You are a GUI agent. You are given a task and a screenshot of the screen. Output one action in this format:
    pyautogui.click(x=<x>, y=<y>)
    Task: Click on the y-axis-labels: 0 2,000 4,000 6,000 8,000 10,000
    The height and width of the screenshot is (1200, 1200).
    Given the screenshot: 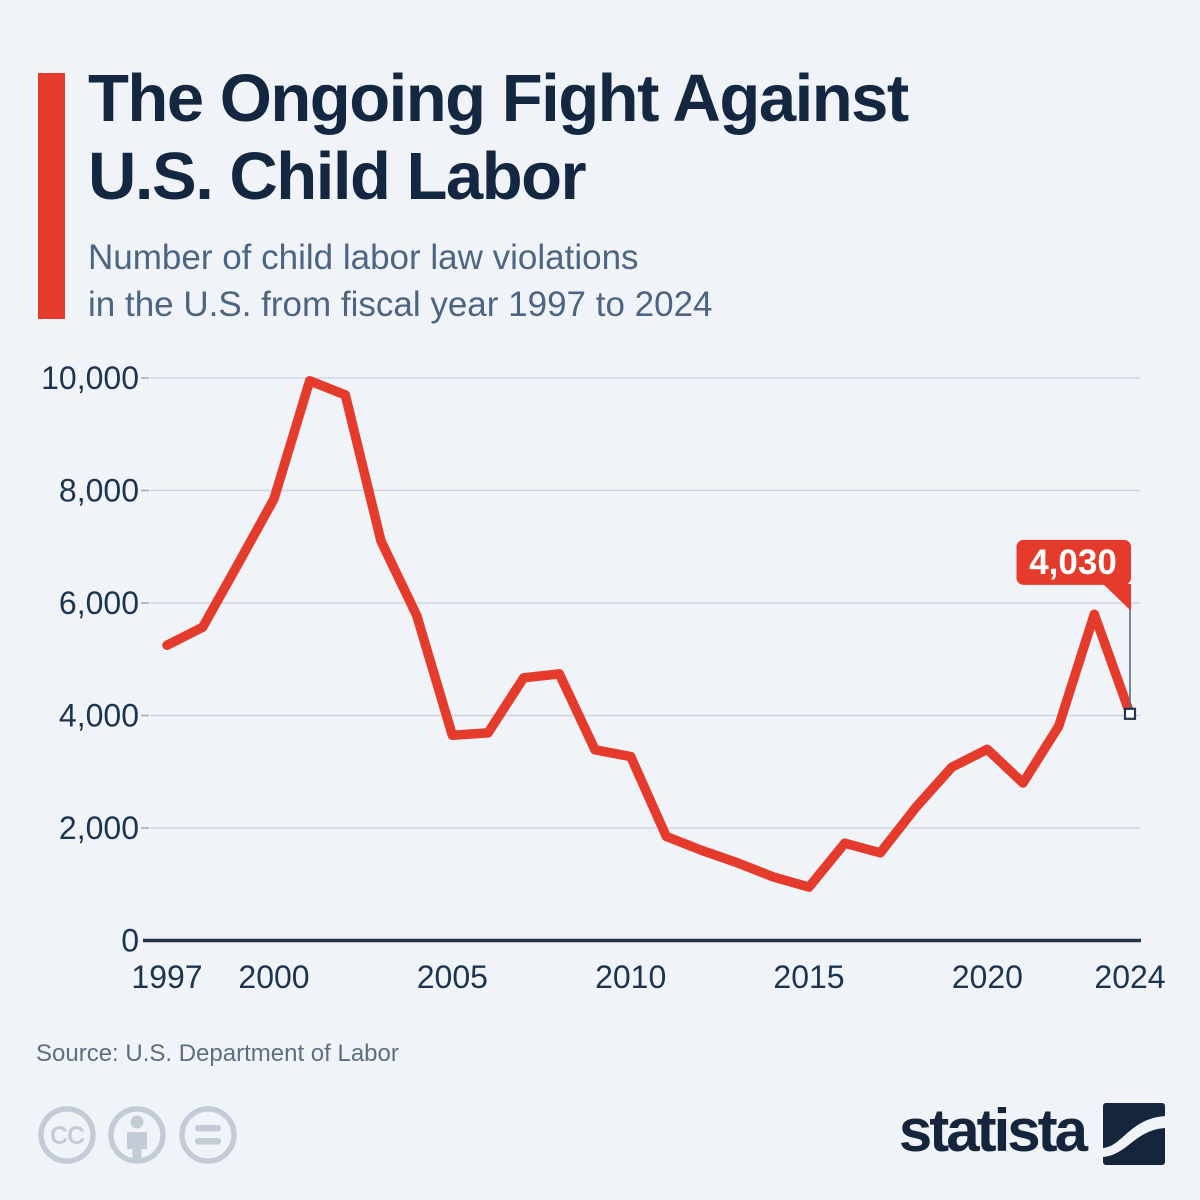 What is the action you would take?
    pyautogui.click(x=90, y=659)
    